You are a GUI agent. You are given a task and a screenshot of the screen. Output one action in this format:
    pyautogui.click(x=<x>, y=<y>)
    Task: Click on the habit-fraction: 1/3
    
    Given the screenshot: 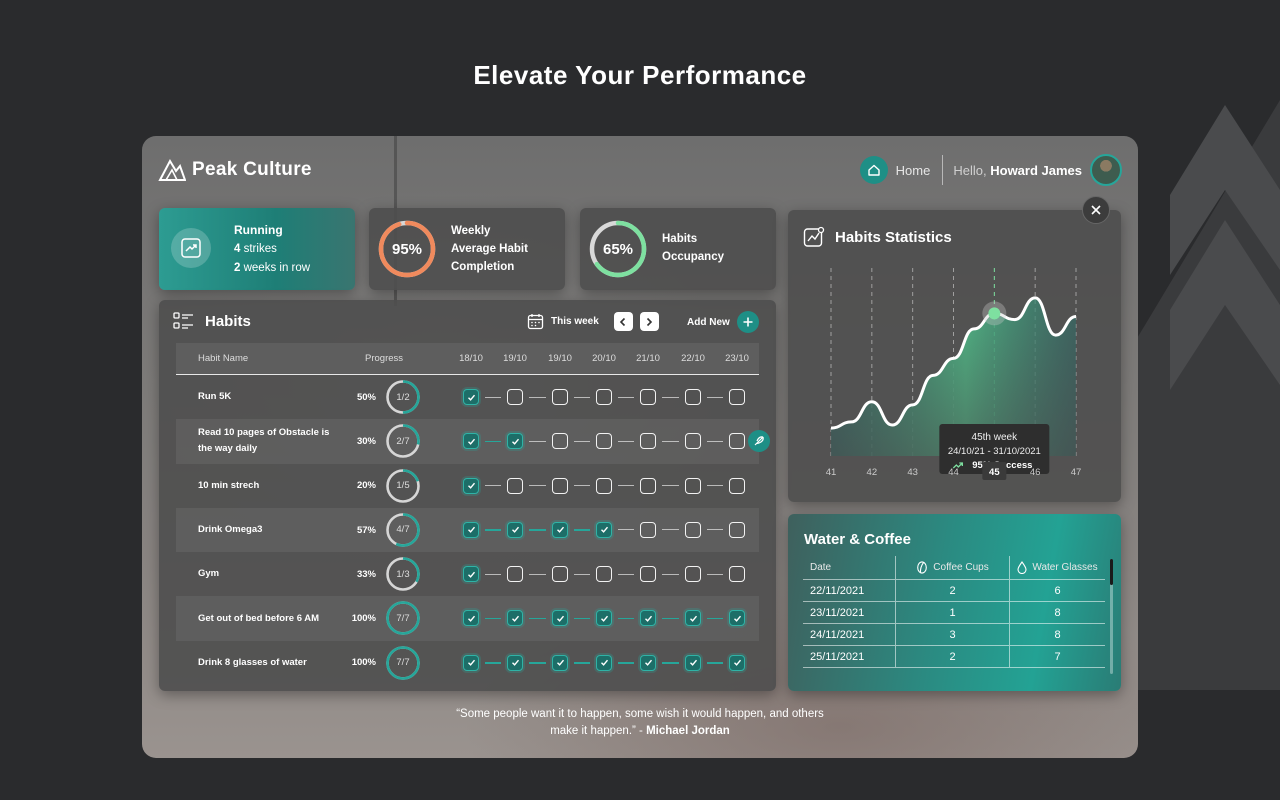 What is the action you would take?
    pyautogui.click(x=403, y=574)
    